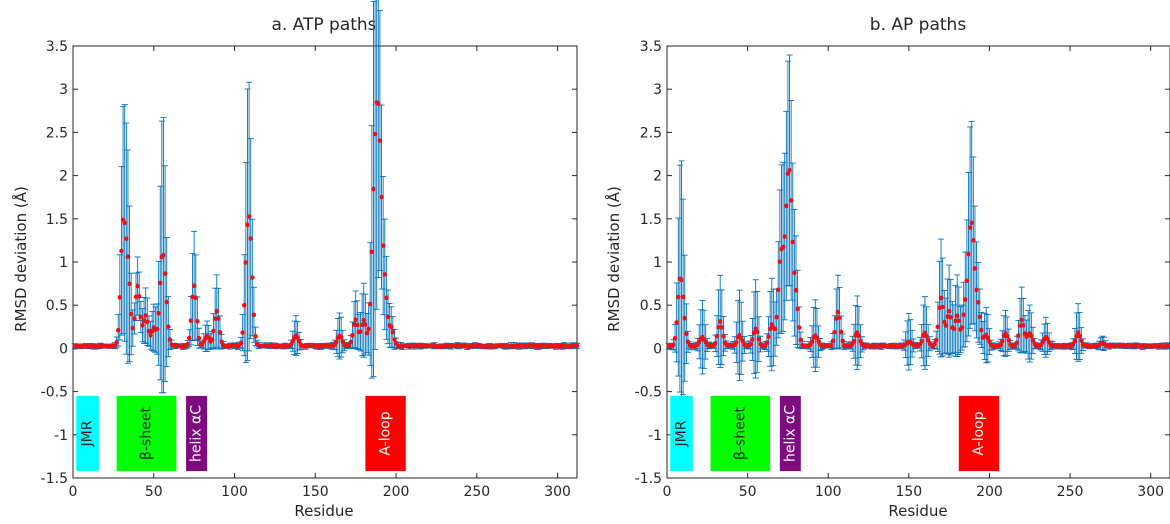 The image size is (1170, 524). I want to click on y-tick-label: 2, so click(657, 177).